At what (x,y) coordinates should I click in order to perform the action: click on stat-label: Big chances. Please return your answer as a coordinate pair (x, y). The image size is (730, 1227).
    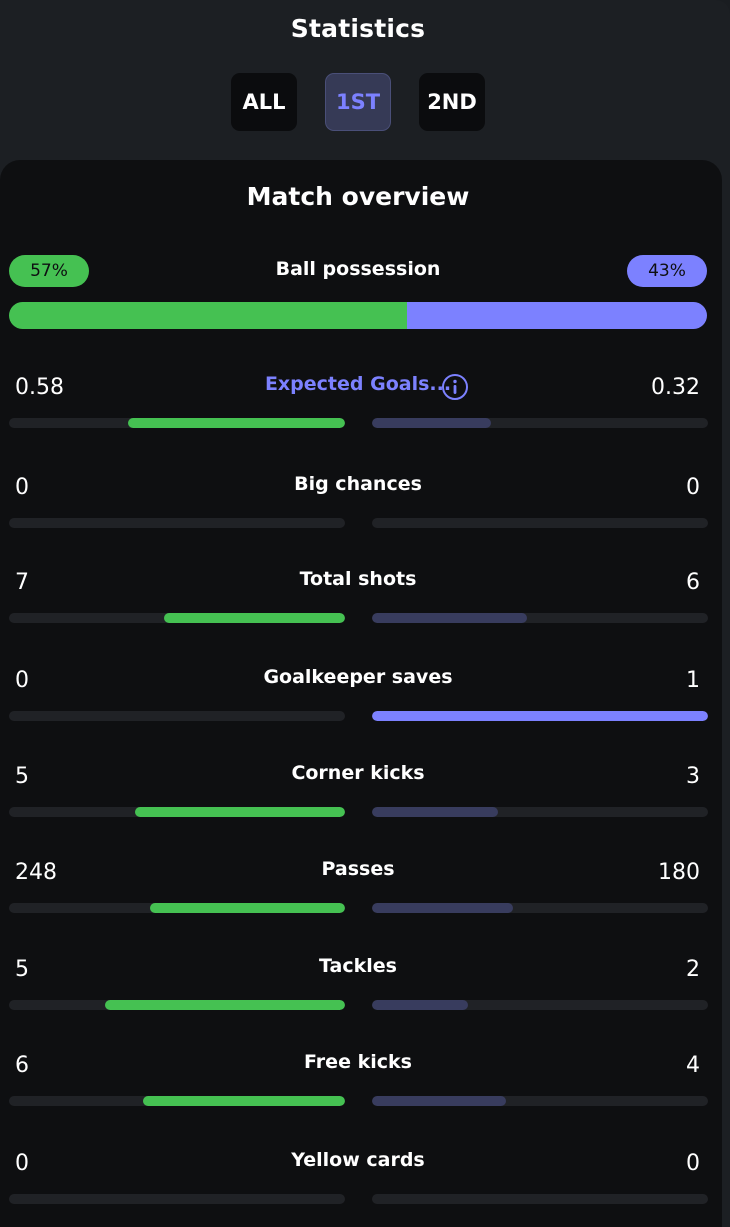
    Looking at the image, I should click on (358, 484).